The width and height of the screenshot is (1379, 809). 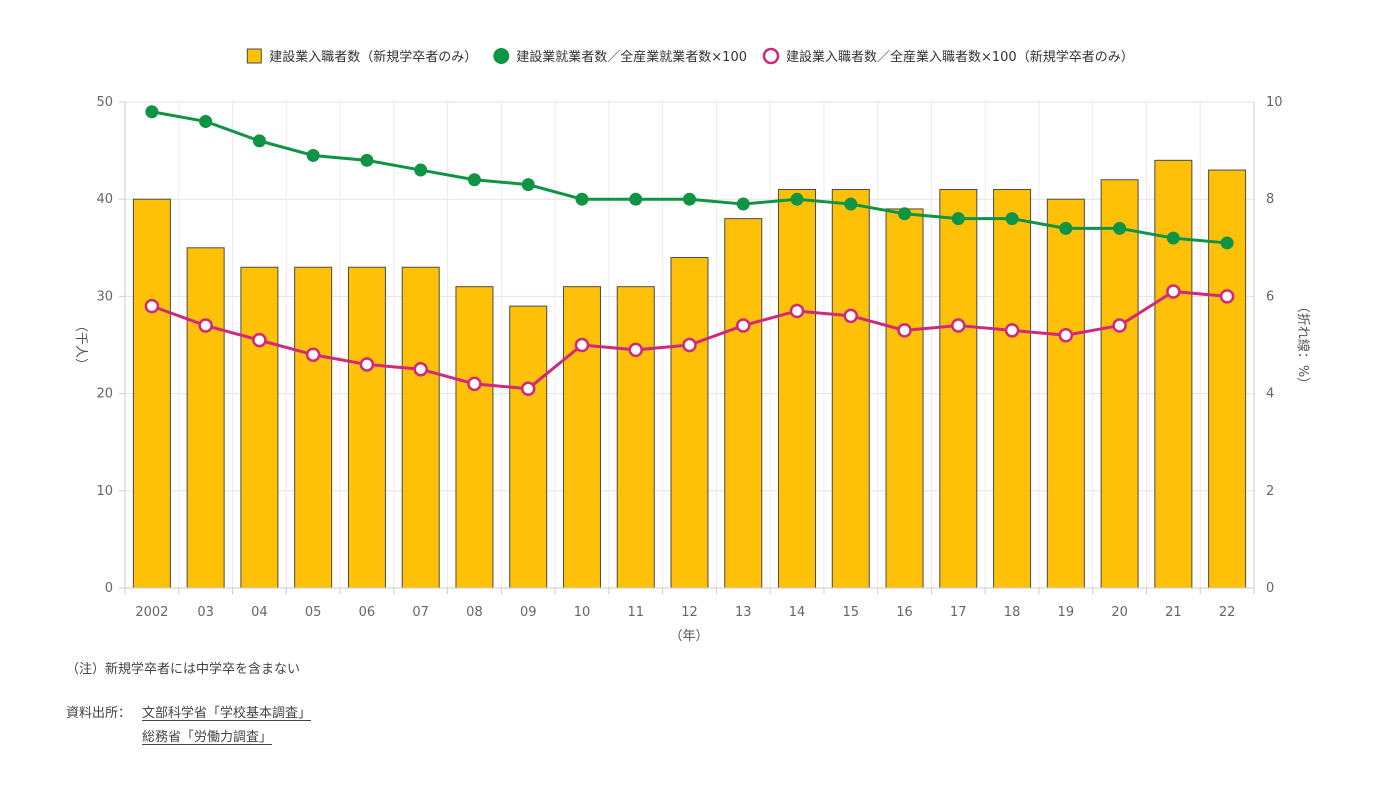 I want to click on y-right-tick-label: 8, so click(x=1270, y=199).